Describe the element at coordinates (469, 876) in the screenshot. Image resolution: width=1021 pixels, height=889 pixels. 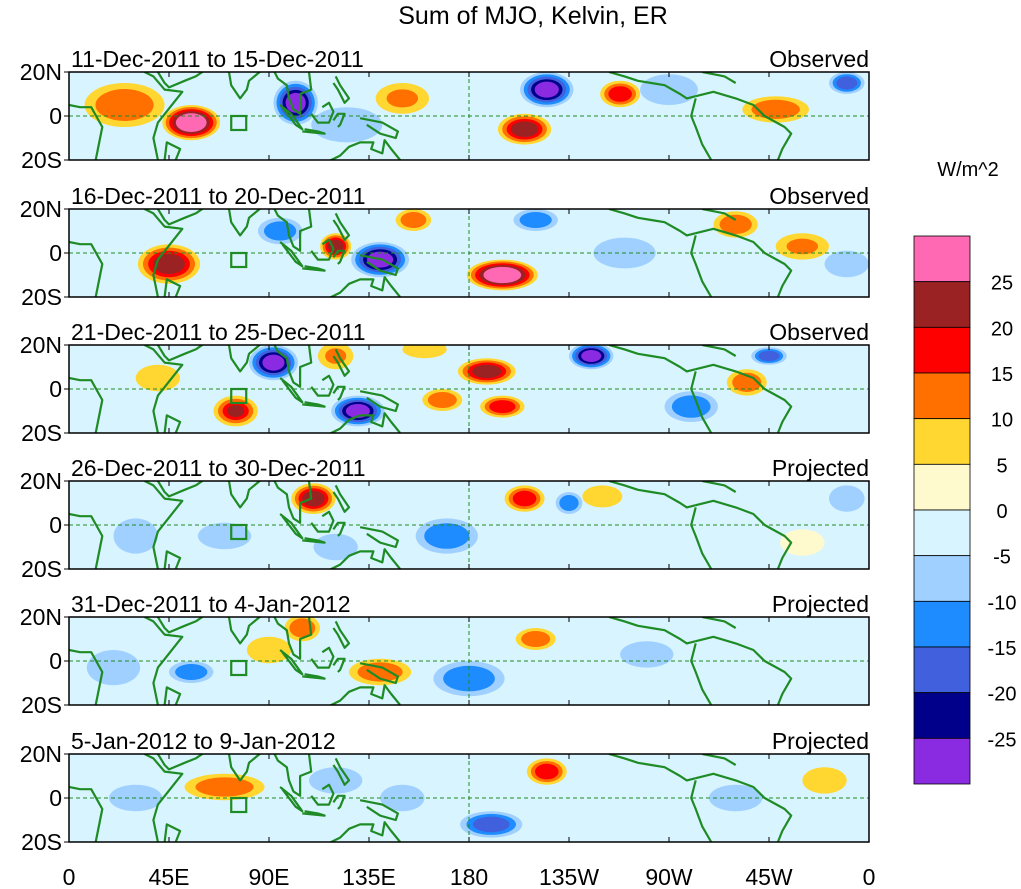
I see `lon-tick-label: 180` at that location.